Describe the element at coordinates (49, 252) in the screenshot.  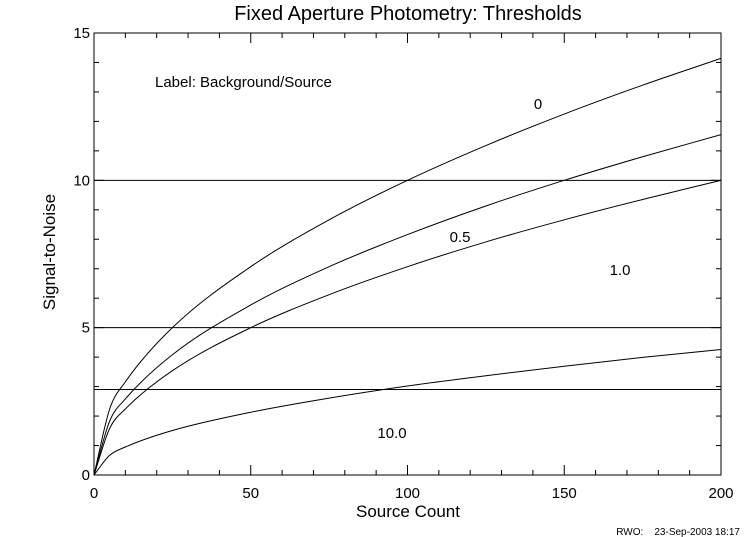
I see `y-axis-label: Signal-to-Noise` at that location.